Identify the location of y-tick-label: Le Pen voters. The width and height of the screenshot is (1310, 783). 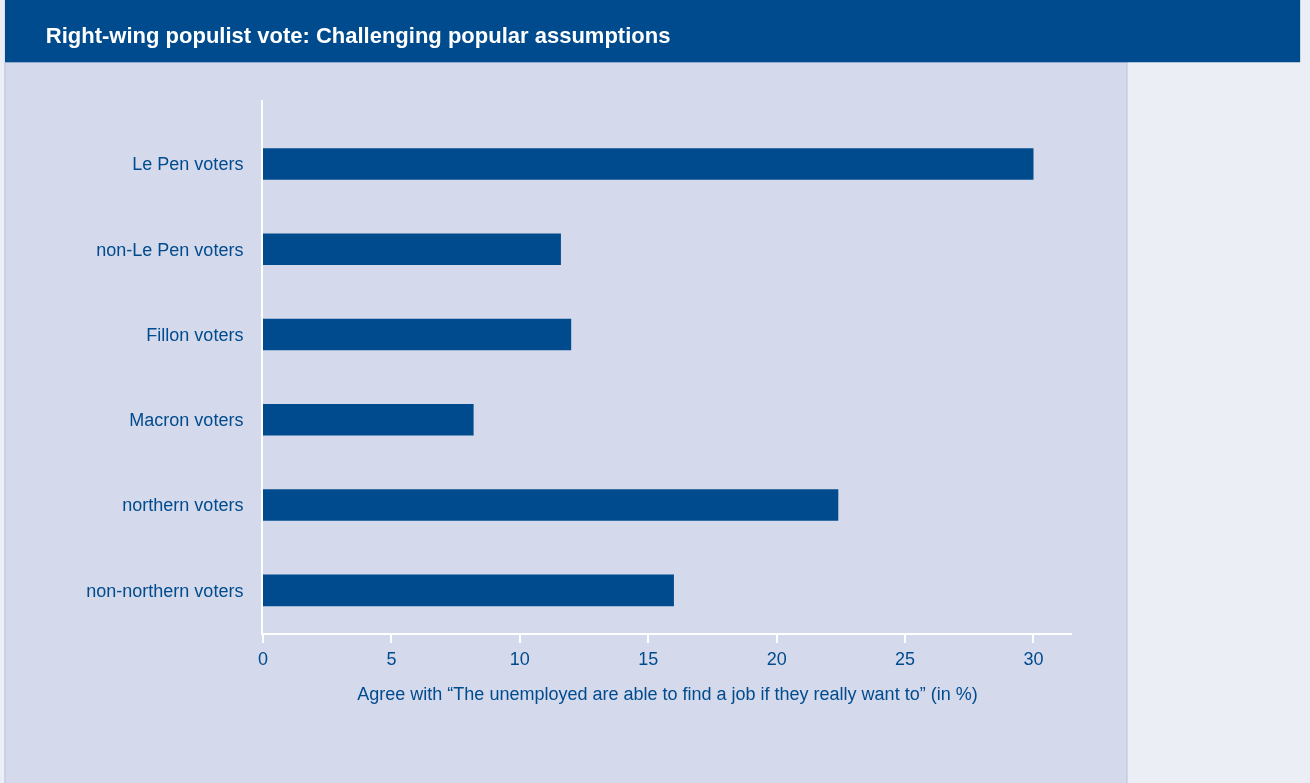
(188, 164).